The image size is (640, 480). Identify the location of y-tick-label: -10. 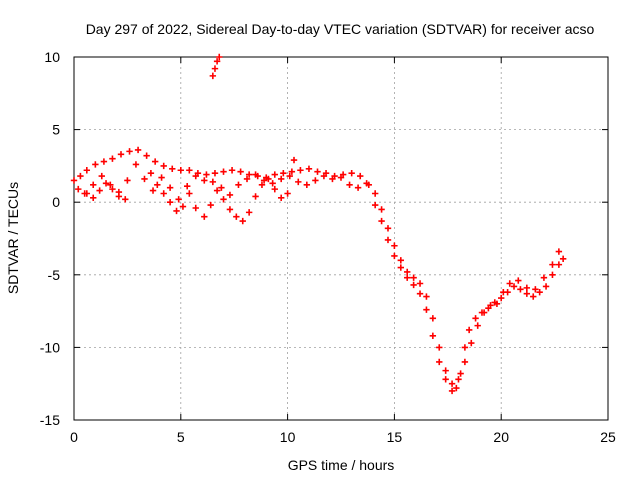
(50, 347).